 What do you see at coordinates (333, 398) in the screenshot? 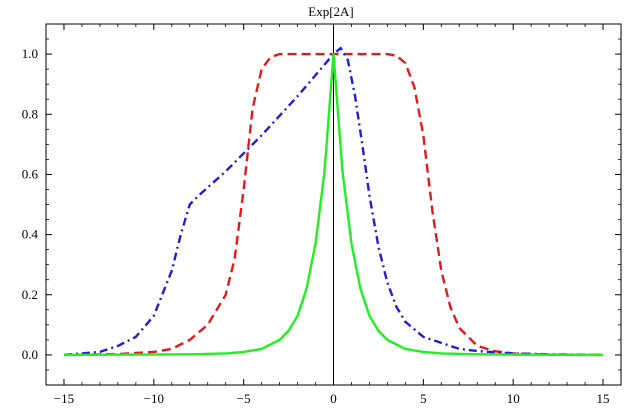
I see `x-tick-label: 0` at bounding box center [333, 398].